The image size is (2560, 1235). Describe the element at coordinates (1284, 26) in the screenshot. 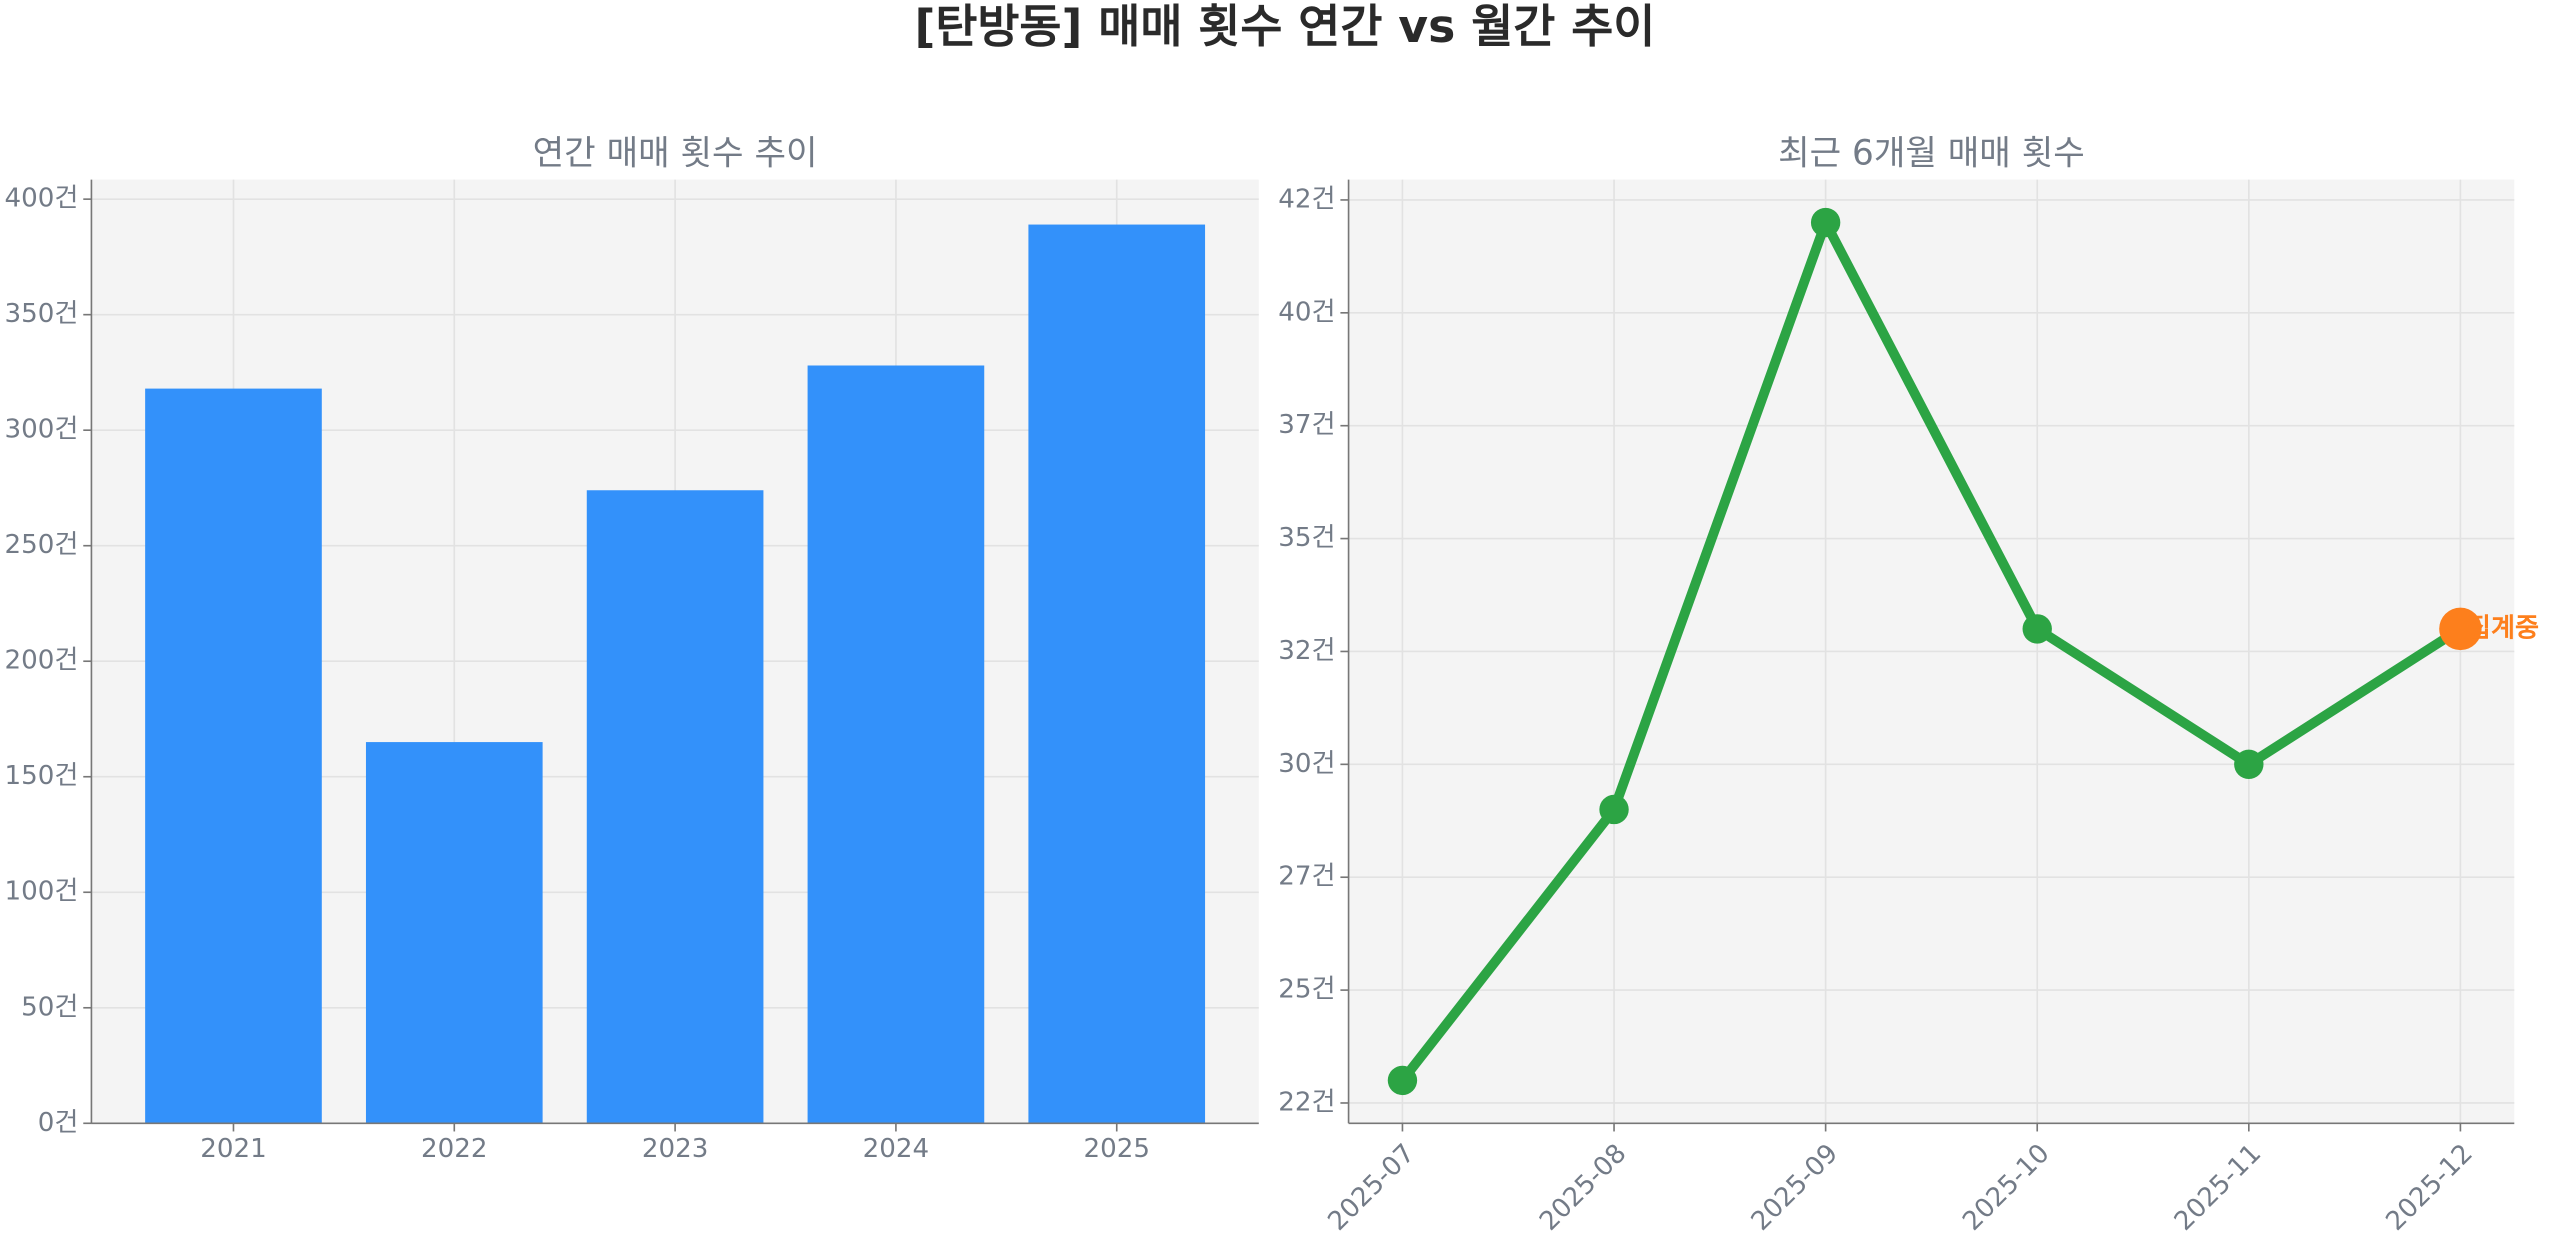

I see `figure-title: [탄방동] 매매 횟수 연간 vs 월간 추이` at that location.